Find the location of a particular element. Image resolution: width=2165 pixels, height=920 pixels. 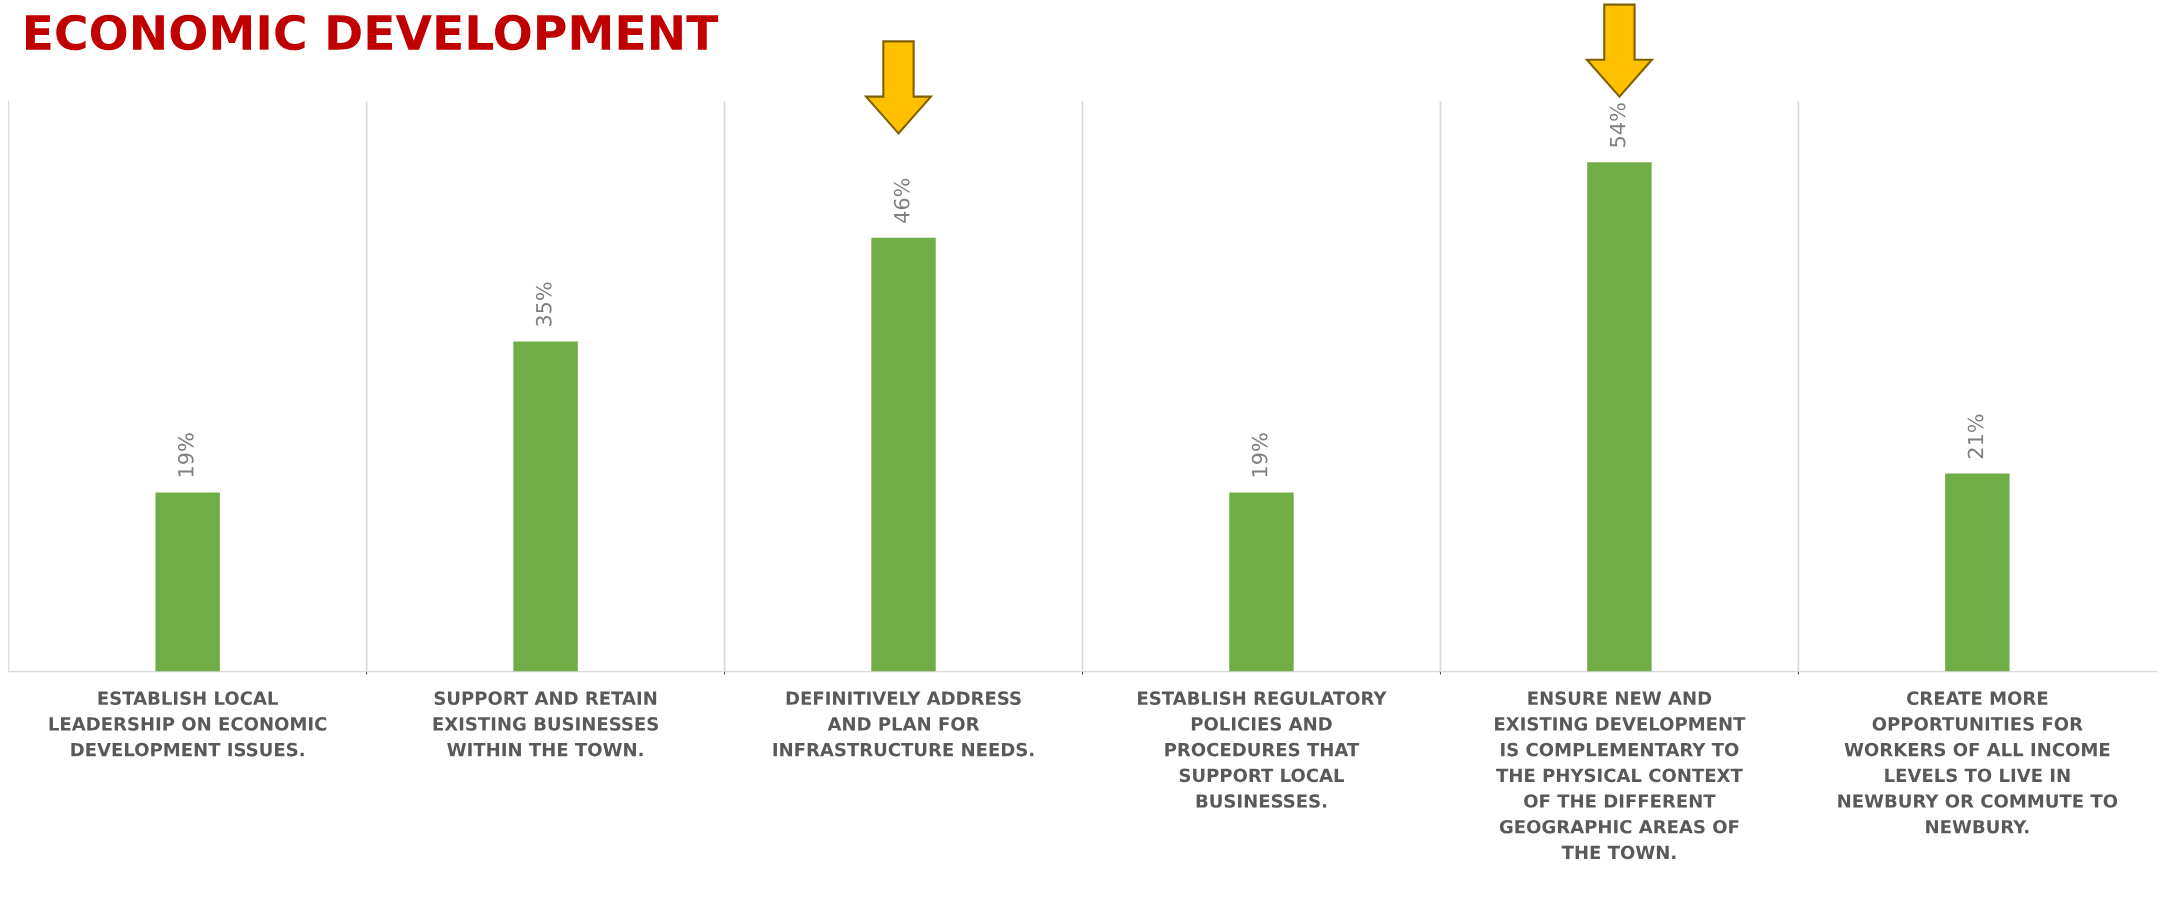

x-tick-label: ENSURE NEW AND EXISTING DEVELOPMENT IS COMPLEMENTARY TO THE PHYSICAL CONTEXT OF THE DIFFERENT GEOGRAPHIC AREAS OF THE TOWN. is located at coordinates (1620, 775).